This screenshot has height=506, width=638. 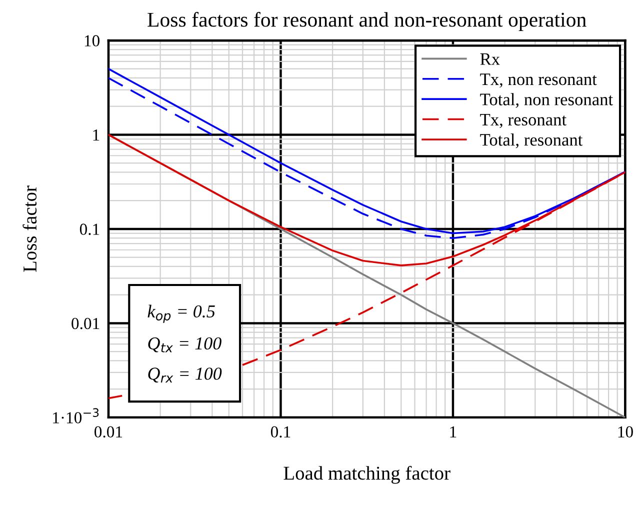 What do you see at coordinates (538, 81) in the screenshot?
I see `legend-label: Tx, non resonant` at bounding box center [538, 81].